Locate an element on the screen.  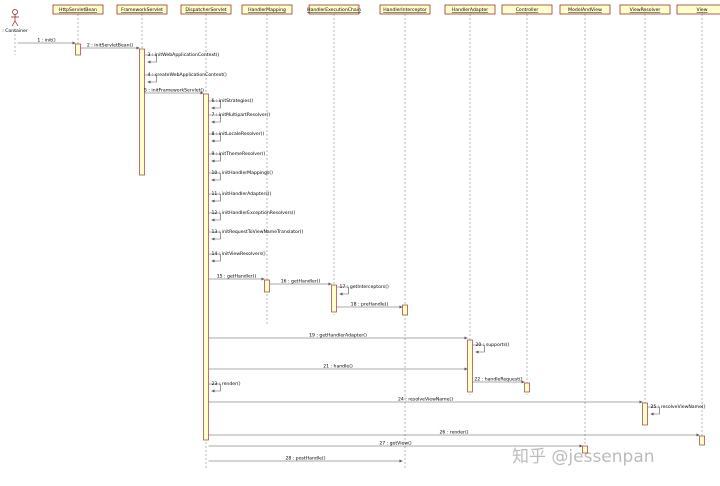
message-label: 25 : resolveViewName() is located at coordinates (678, 407).